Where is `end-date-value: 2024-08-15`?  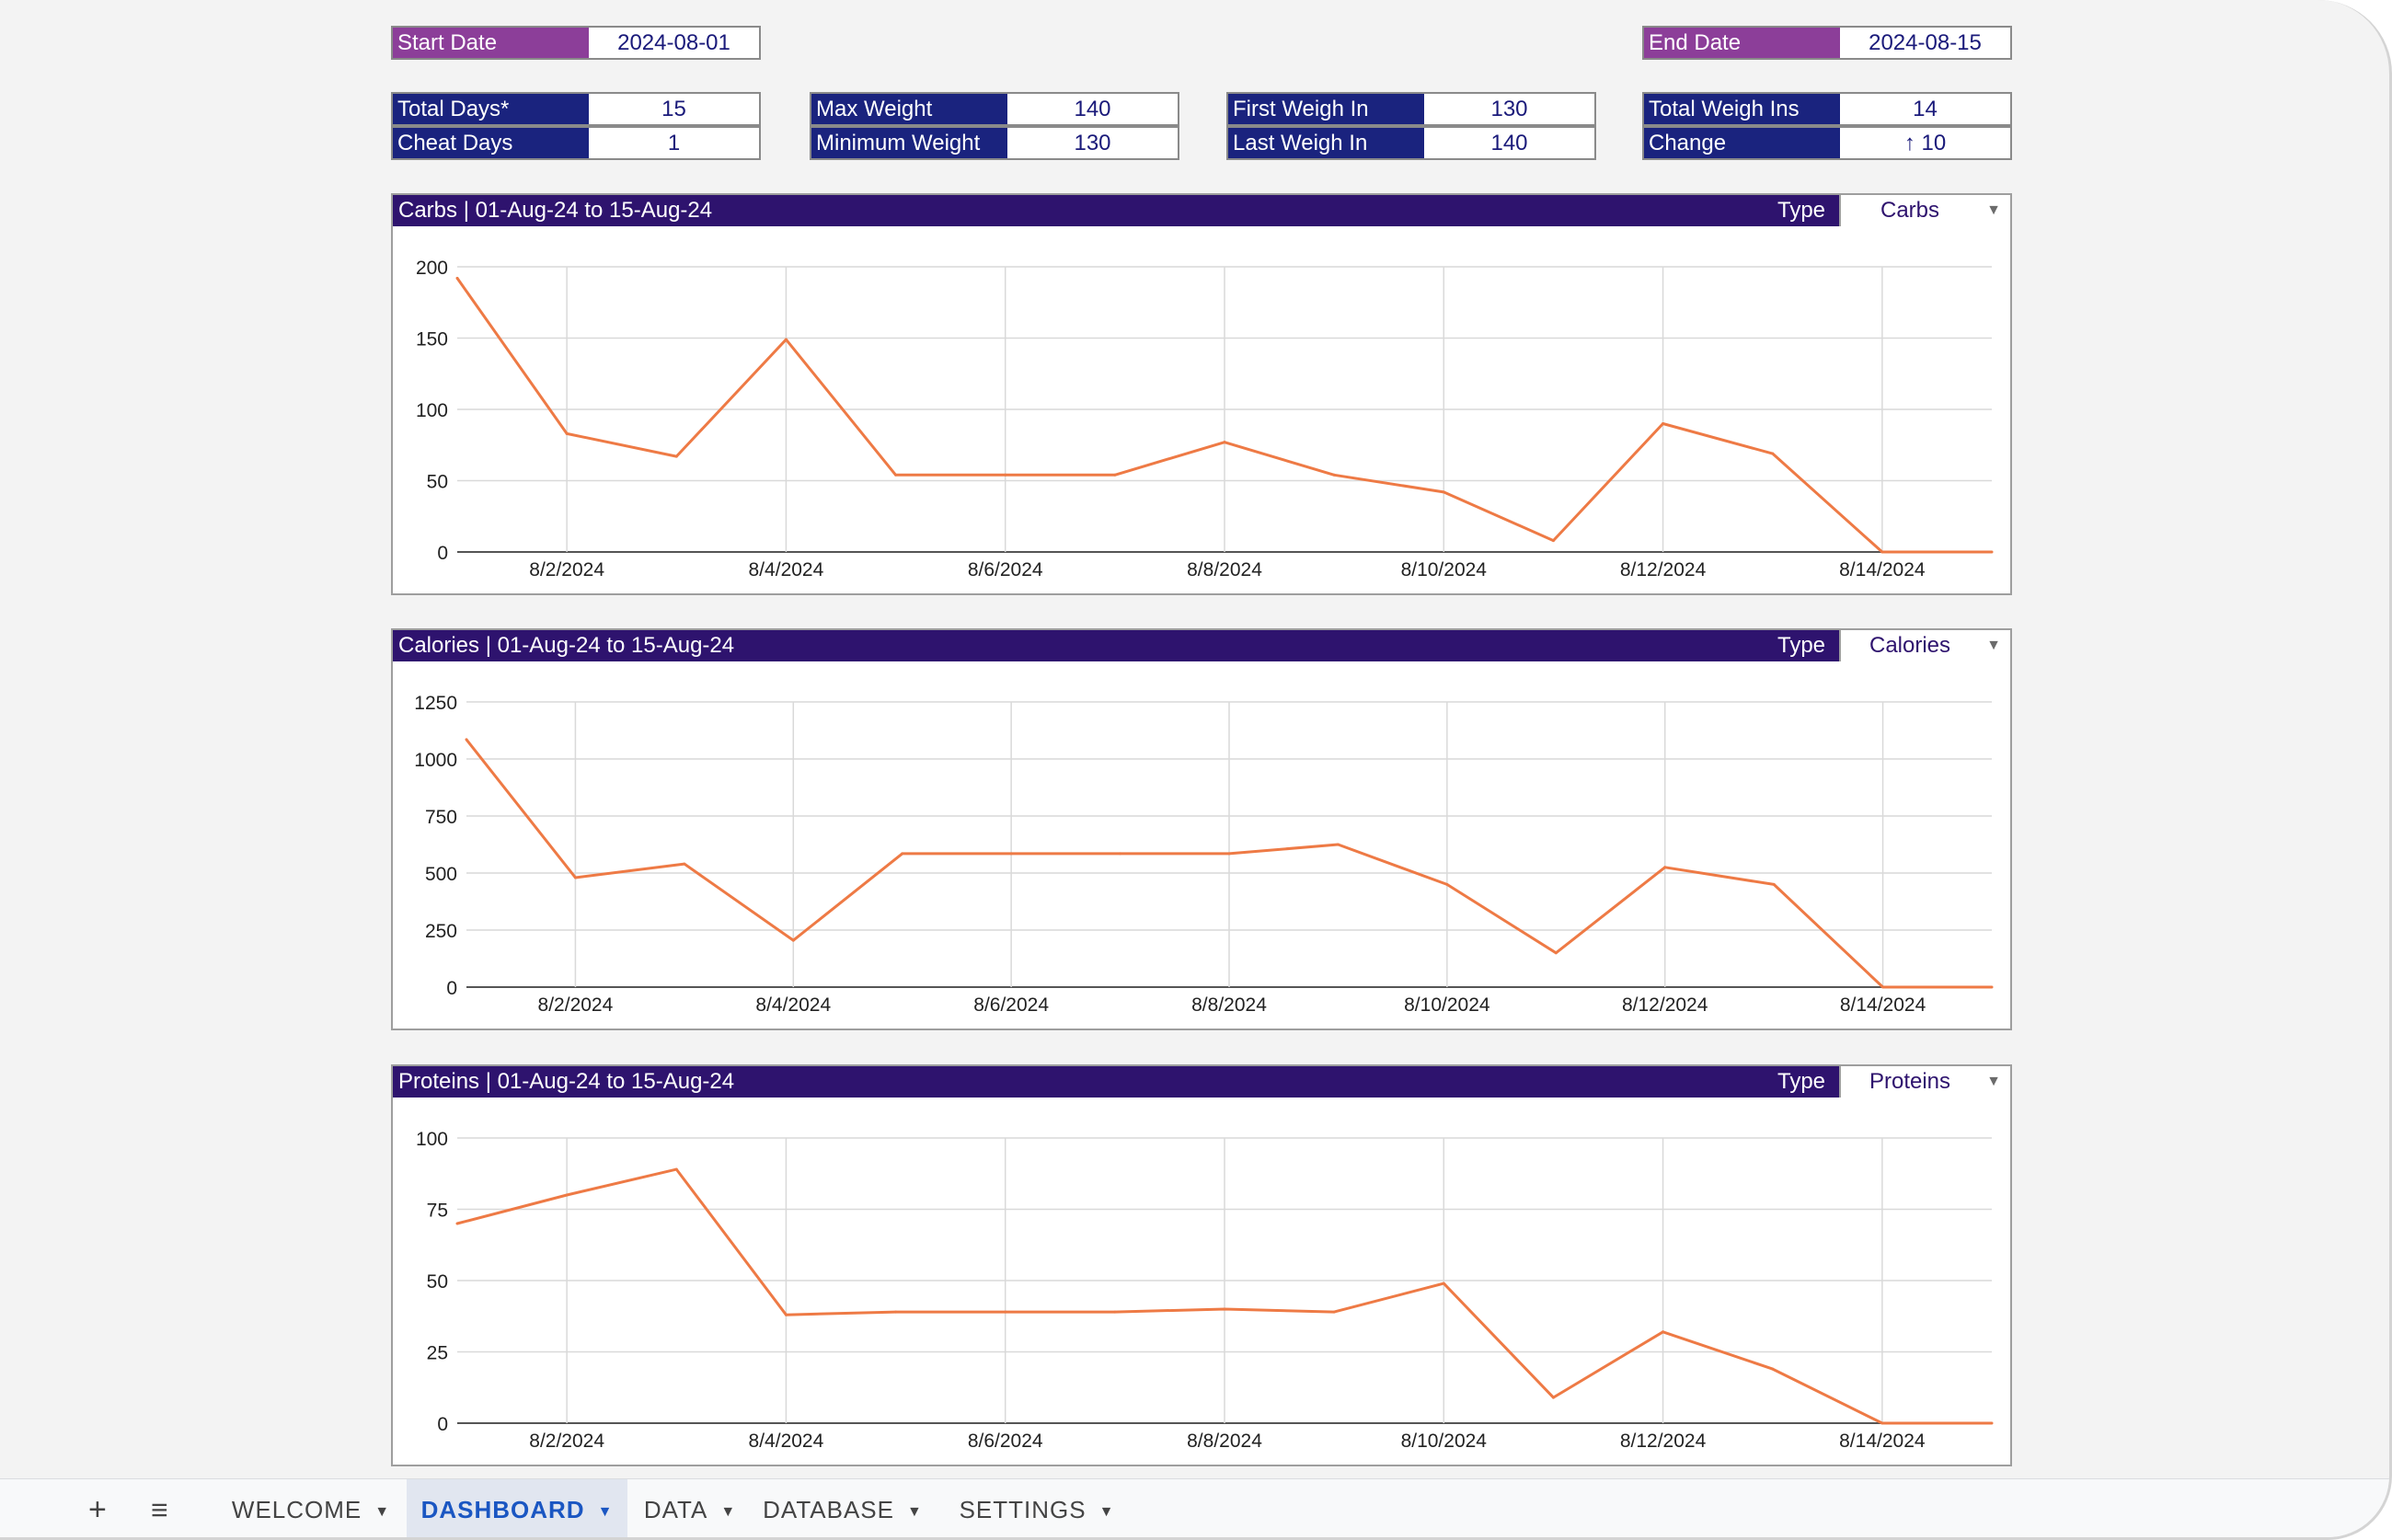 end-date-value: 2024-08-15 is located at coordinates (1926, 43).